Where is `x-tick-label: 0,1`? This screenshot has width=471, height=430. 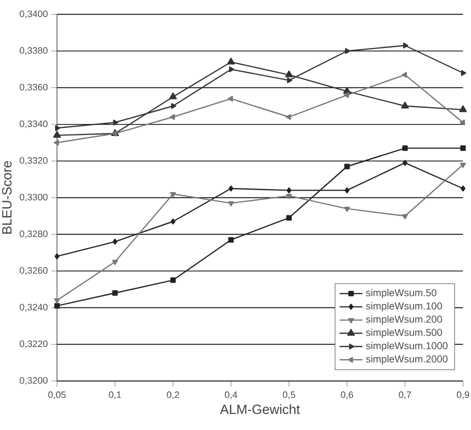
x-tick-label: 0,1 is located at coordinates (115, 395).